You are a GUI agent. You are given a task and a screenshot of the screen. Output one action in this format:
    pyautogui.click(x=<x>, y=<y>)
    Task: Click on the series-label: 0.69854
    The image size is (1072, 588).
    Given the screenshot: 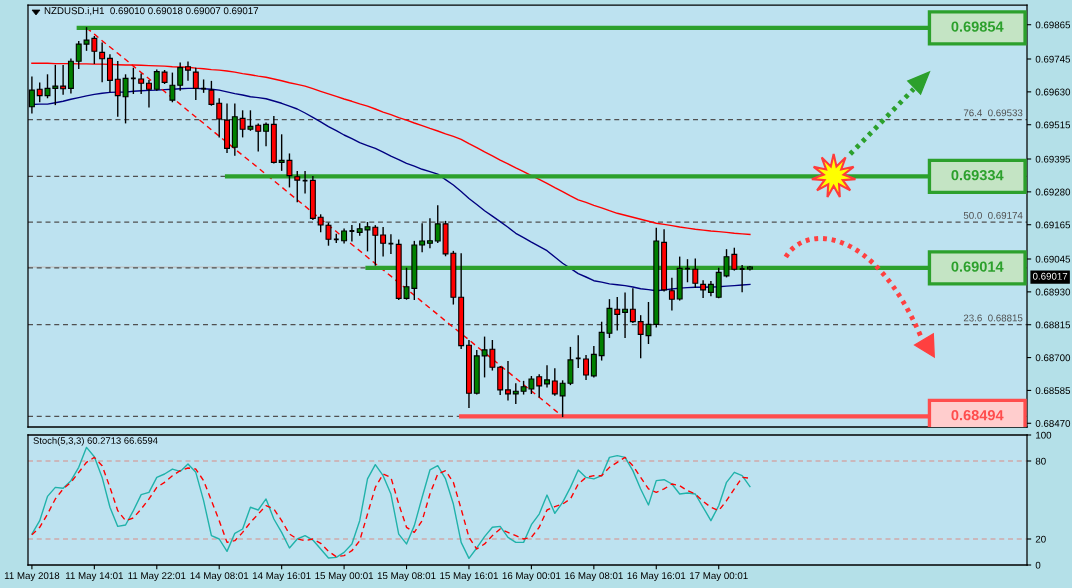 What is the action you would take?
    pyautogui.click(x=977, y=26)
    